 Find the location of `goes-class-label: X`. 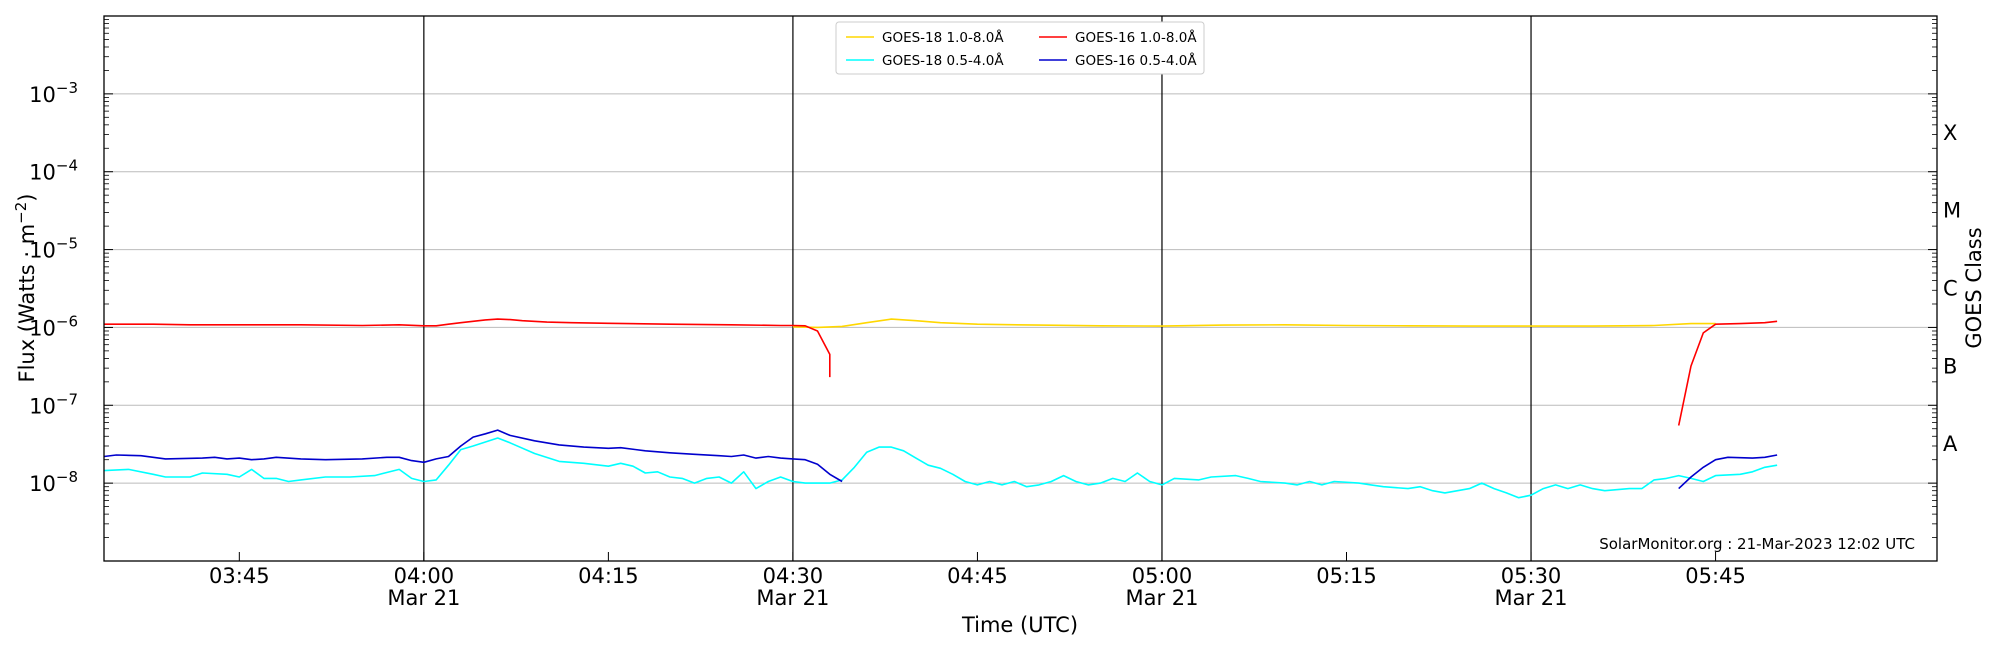

goes-class-label: X is located at coordinates (1950, 133).